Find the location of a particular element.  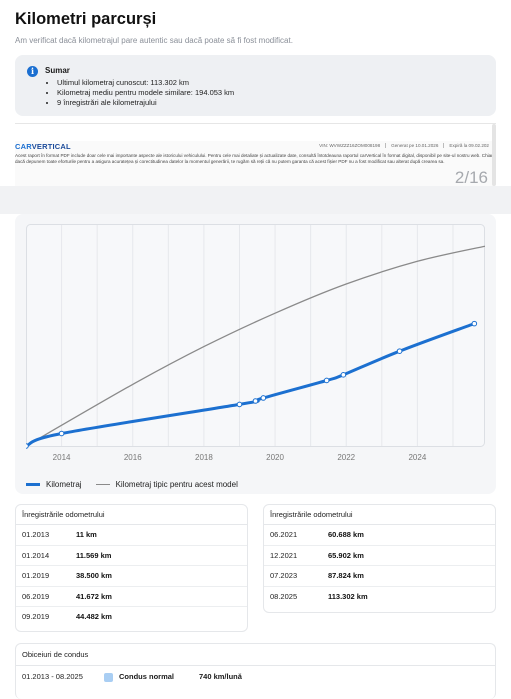

driving-style: Condus normal is located at coordinates (147, 676).